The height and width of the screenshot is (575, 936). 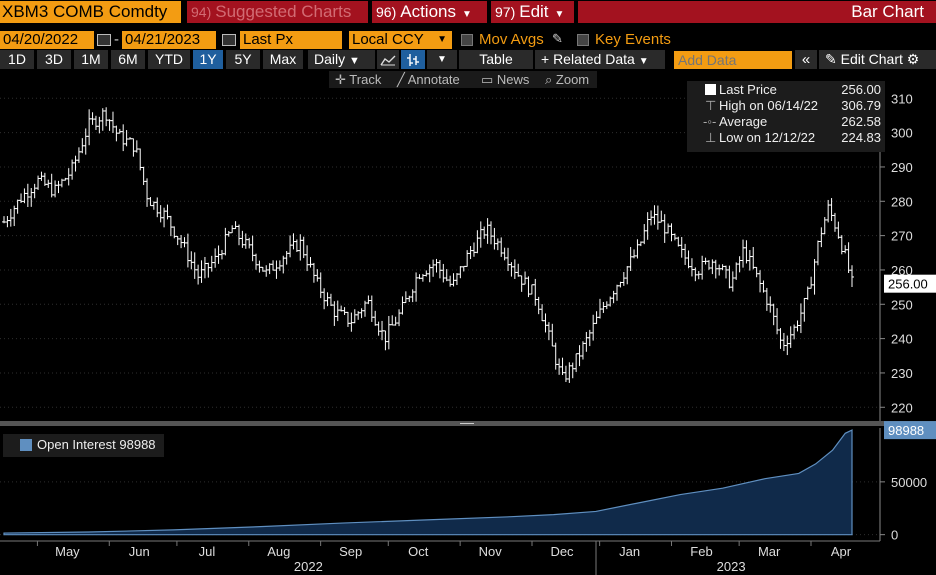 What do you see at coordinates (894, 535) in the screenshot?
I see `y-tick-label: 0` at bounding box center [894, 535].